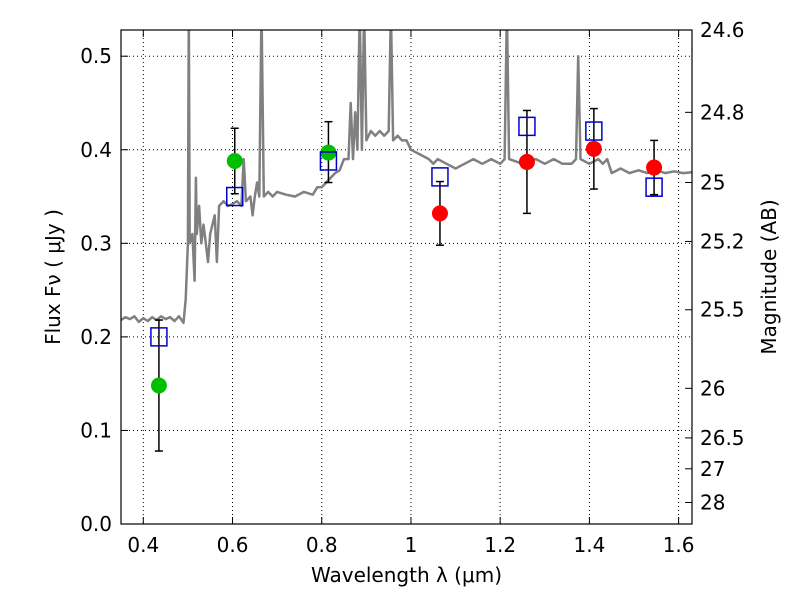  Describe the element at coordinates (322, 545) in the screenshot. I see `x-tick-label: 0.8` at that location.